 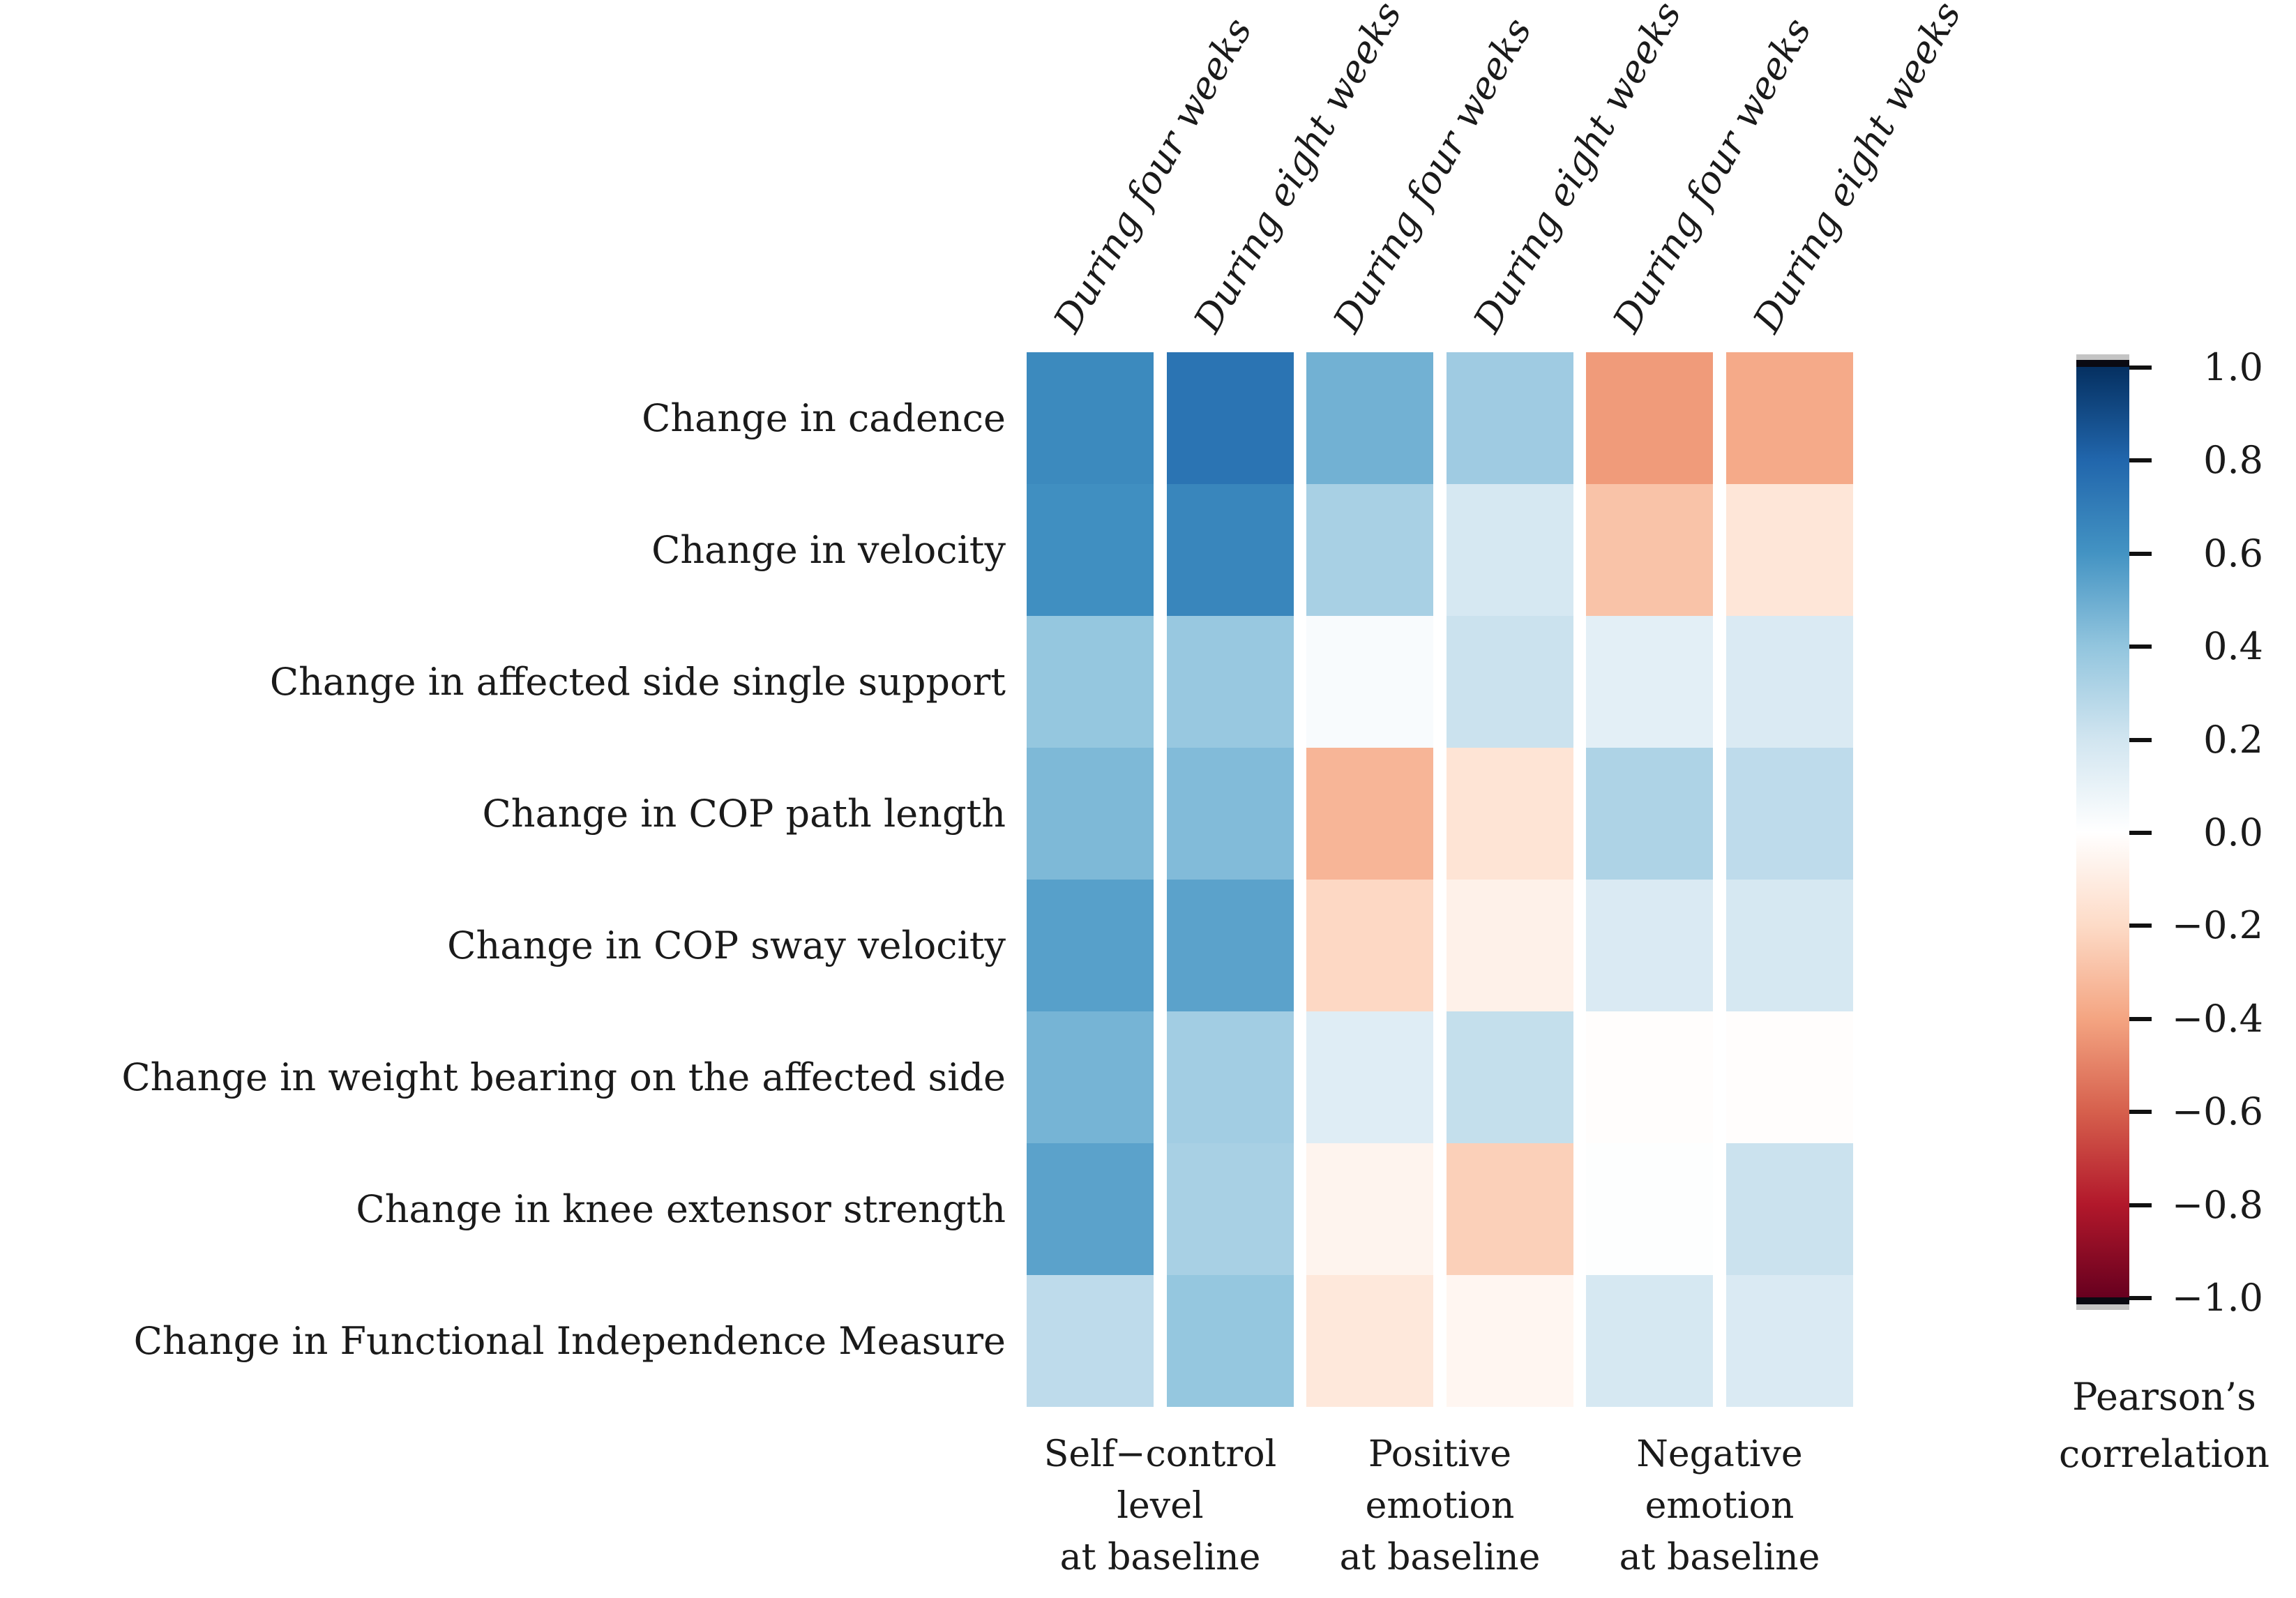 I want to click on heatmap-cell-r8c6, so click(x=1789, y=1341).